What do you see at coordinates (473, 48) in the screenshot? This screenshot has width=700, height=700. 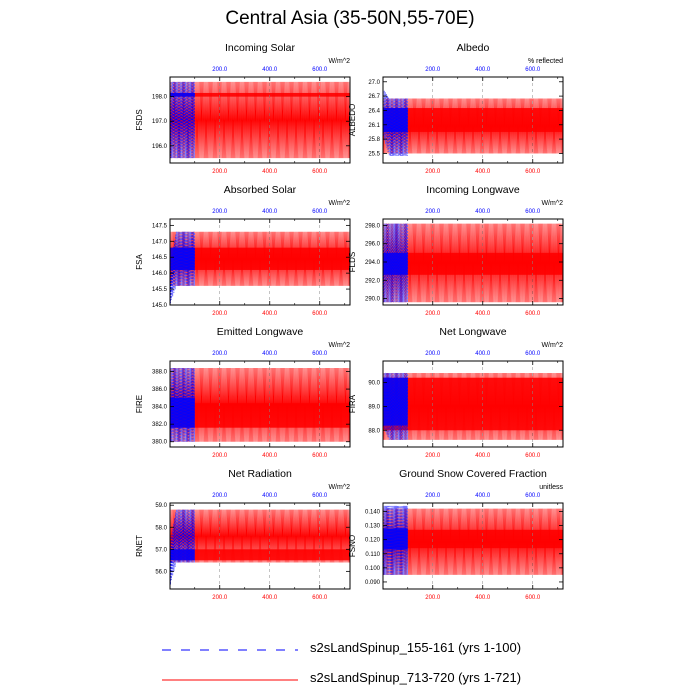 I see `panel-title: Albedo` at bounding box center [473, 48].